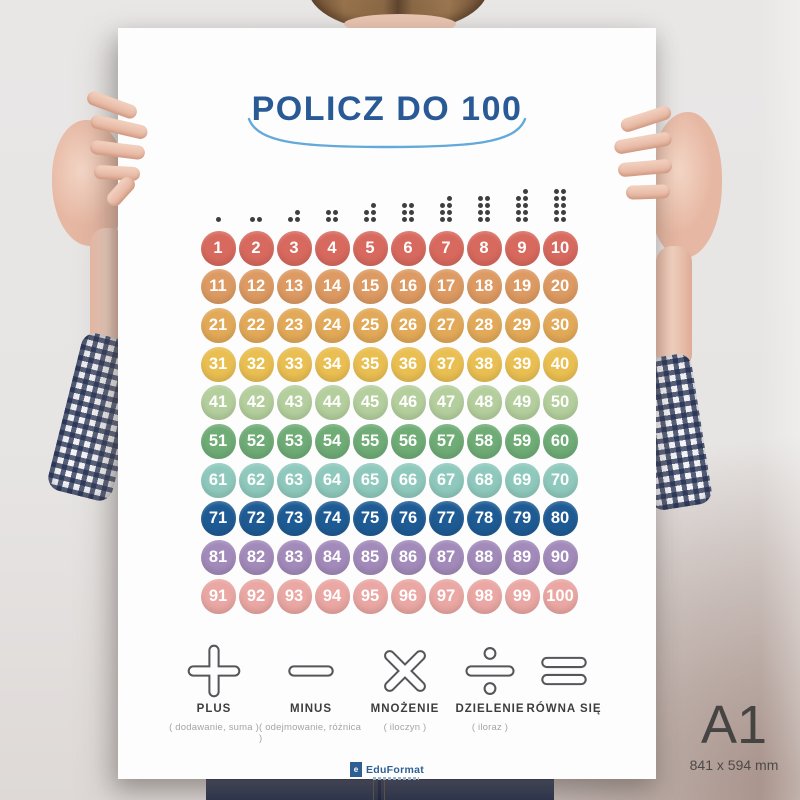  I want to click on number-cell: 30, so click(560, 325).